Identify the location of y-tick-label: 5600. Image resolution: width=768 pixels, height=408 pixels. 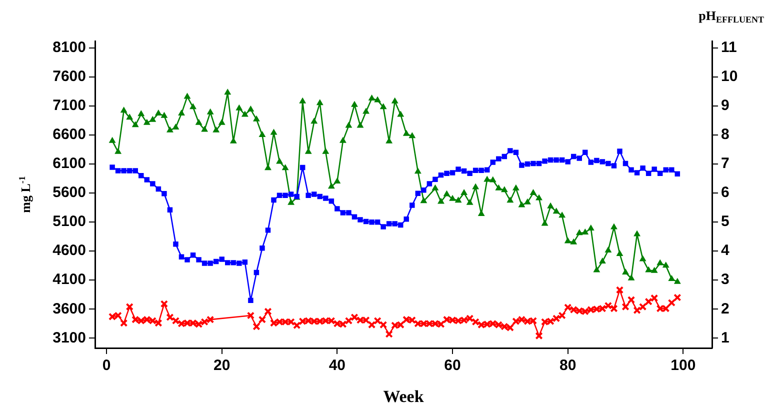
(69, 193).